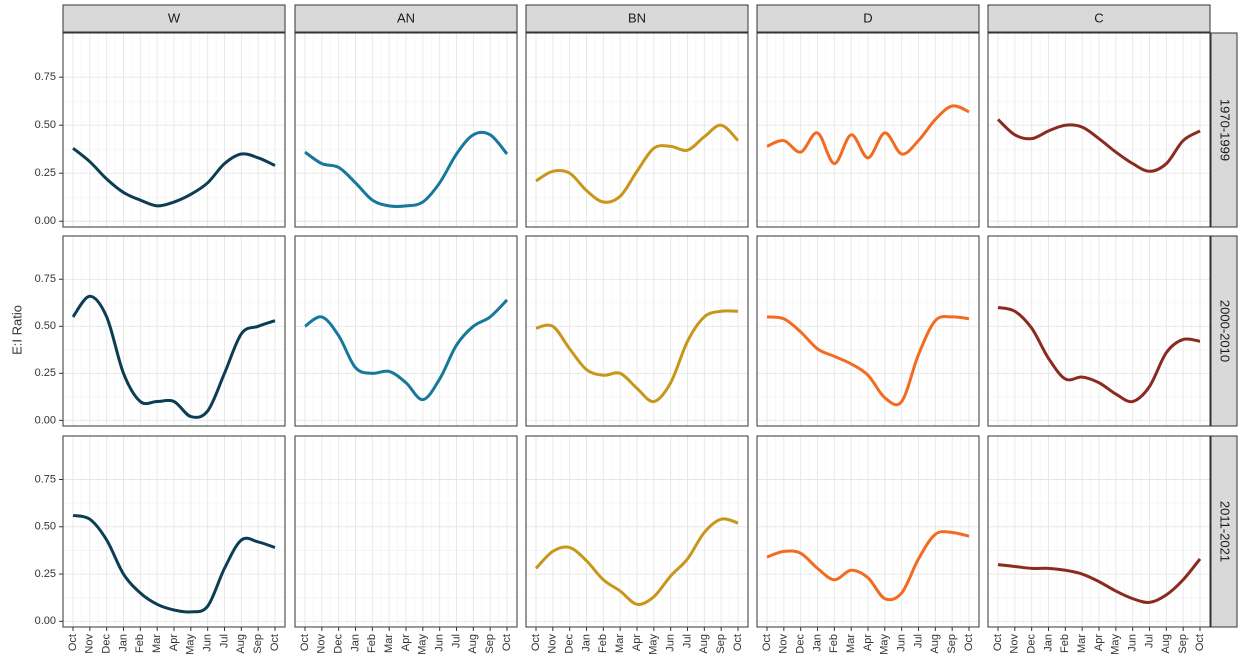 Image resolution: width=1238 pixels, height=661 pixels. Describe the element at coordinates (16, 330) in the screenshot. I see `y-axis-label: E:I Ratio` at that location.